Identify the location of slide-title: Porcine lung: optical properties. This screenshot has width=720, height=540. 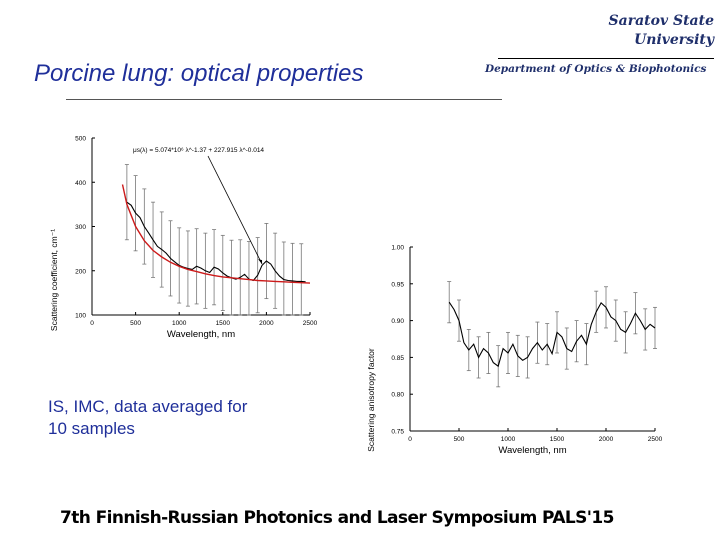
(199, 73).